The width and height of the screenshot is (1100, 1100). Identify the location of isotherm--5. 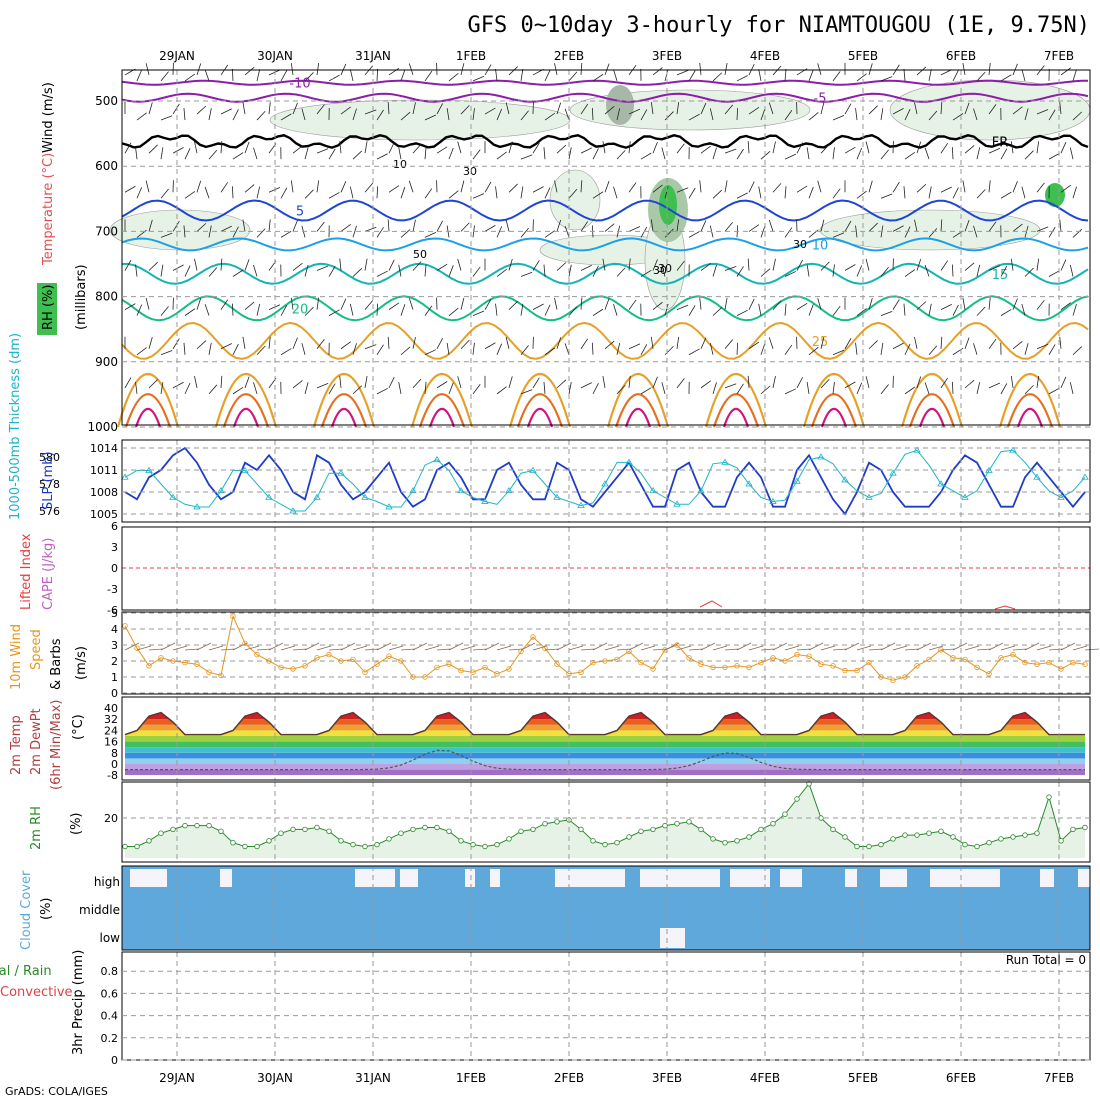
(605, 97).